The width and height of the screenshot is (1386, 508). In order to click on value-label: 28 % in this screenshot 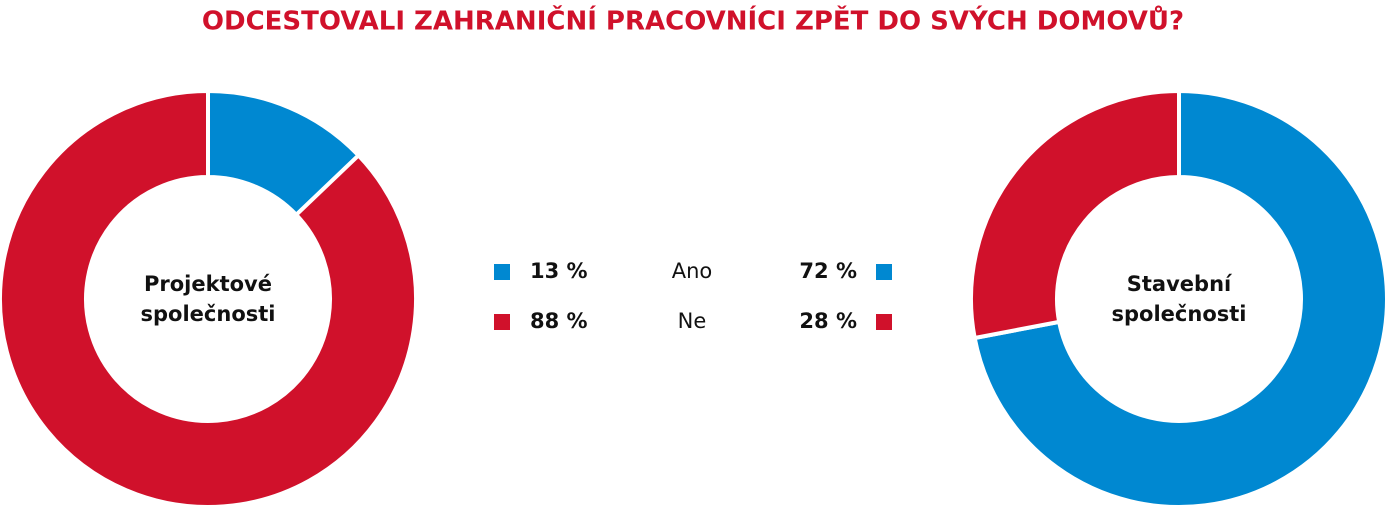, I will do `click(828, 321)`.